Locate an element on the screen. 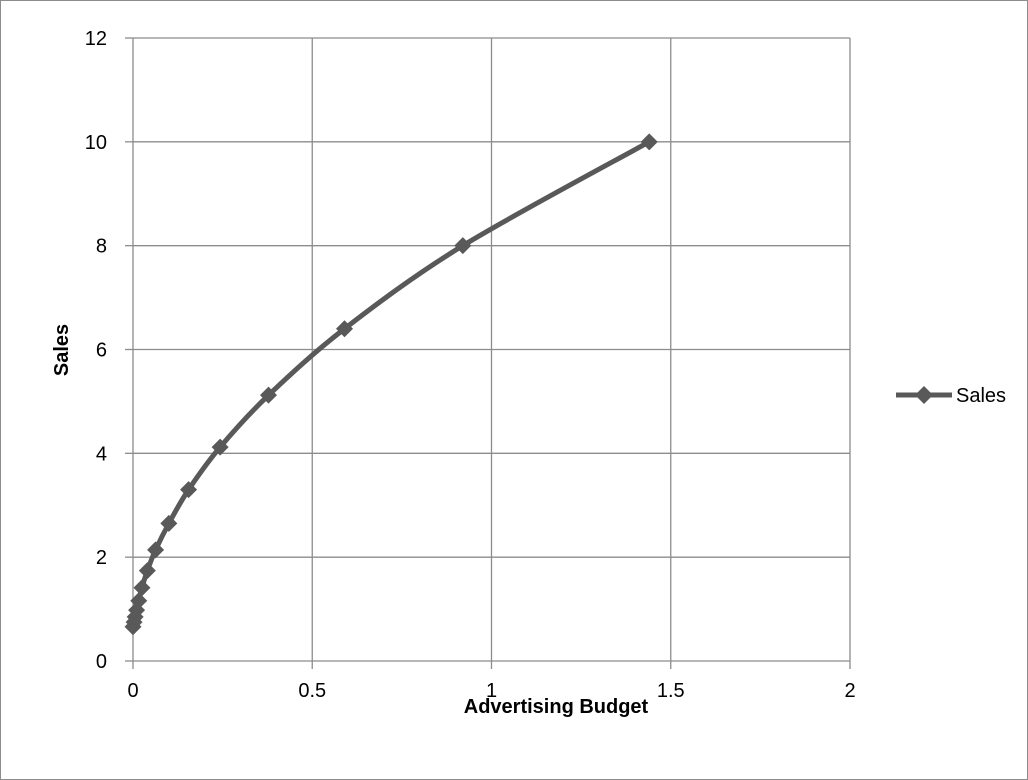 The height and width of the screenshot is (780, 1028). x-tick-label: 0.5 is located at coordinates (312, 691).